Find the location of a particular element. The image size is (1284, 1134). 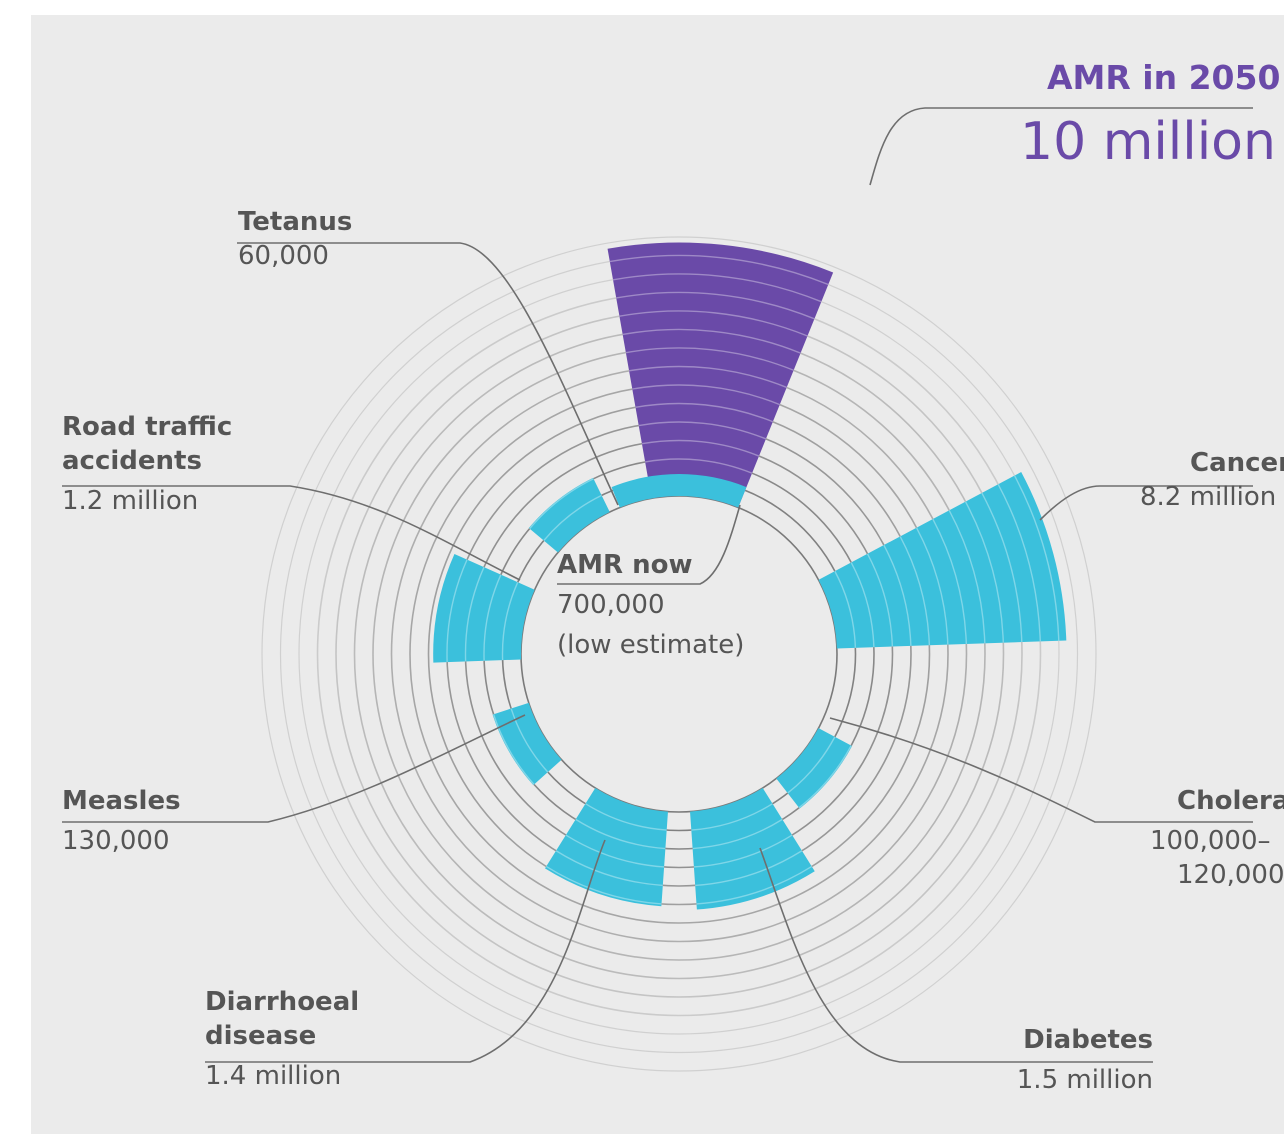

leader-diabetes is located at coordinates (956, 955).